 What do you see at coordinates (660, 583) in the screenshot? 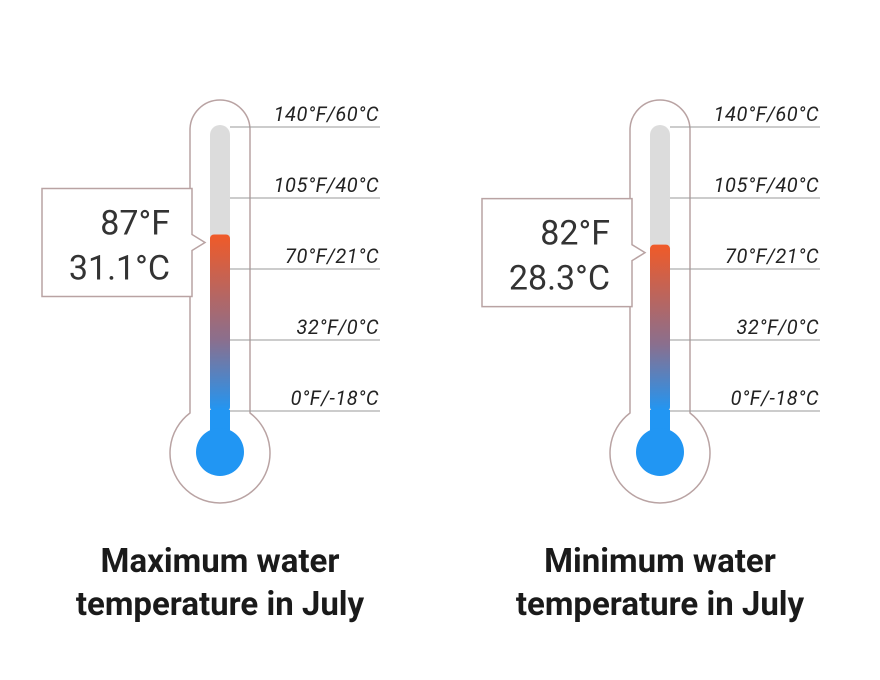
I see `chart-title: Minimum water temperature in July` at bounding box center [660, 583].